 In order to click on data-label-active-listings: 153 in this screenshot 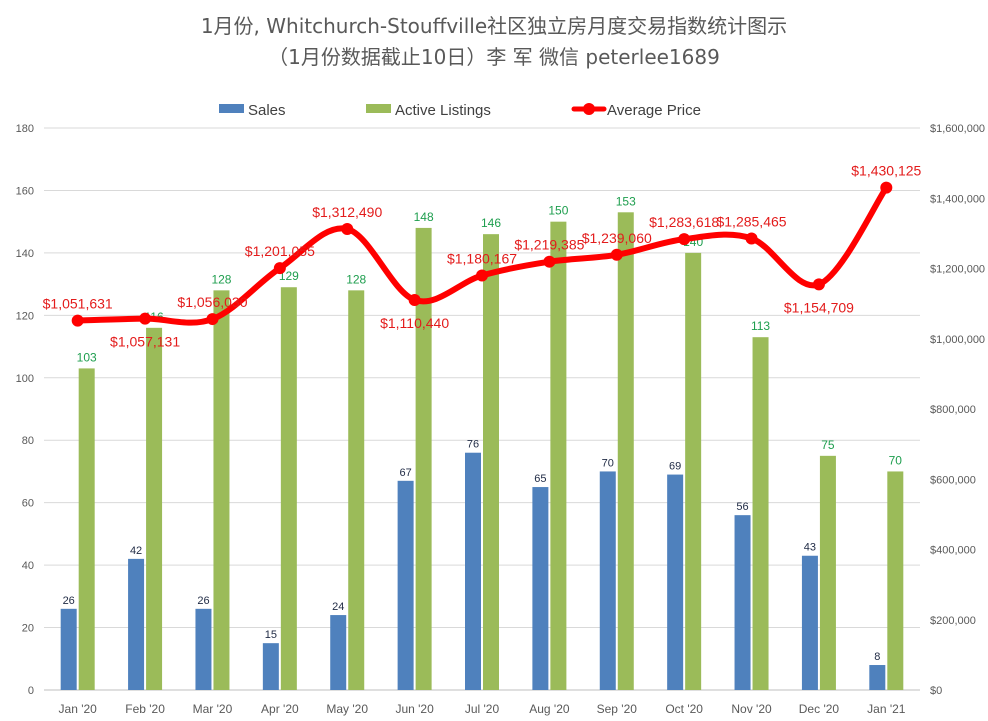, I will do `click(626, 201)`.